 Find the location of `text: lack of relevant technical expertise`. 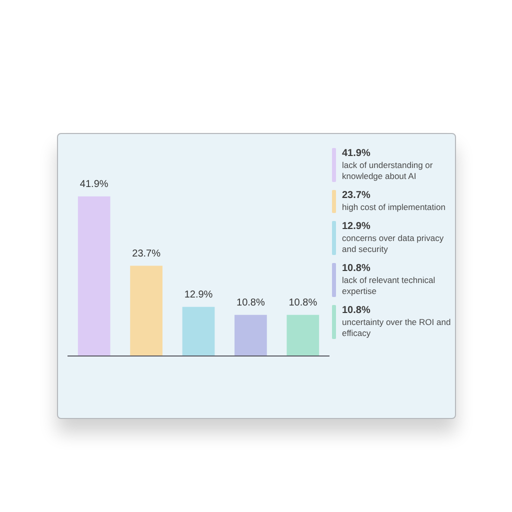

text: lack of relevant technical expertise is located at coordinates (389, 286).